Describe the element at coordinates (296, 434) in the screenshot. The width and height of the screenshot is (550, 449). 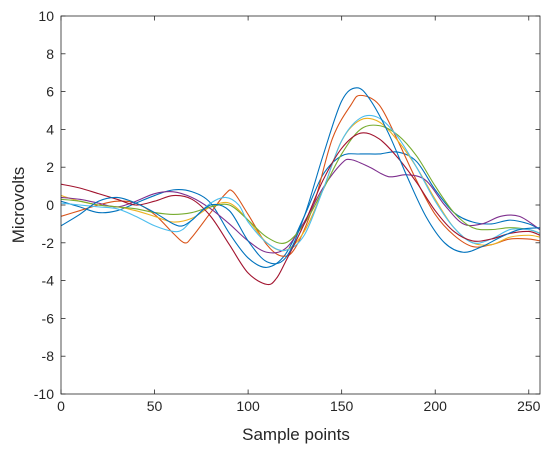
I see `x-axis-label: Sample points` at that location.